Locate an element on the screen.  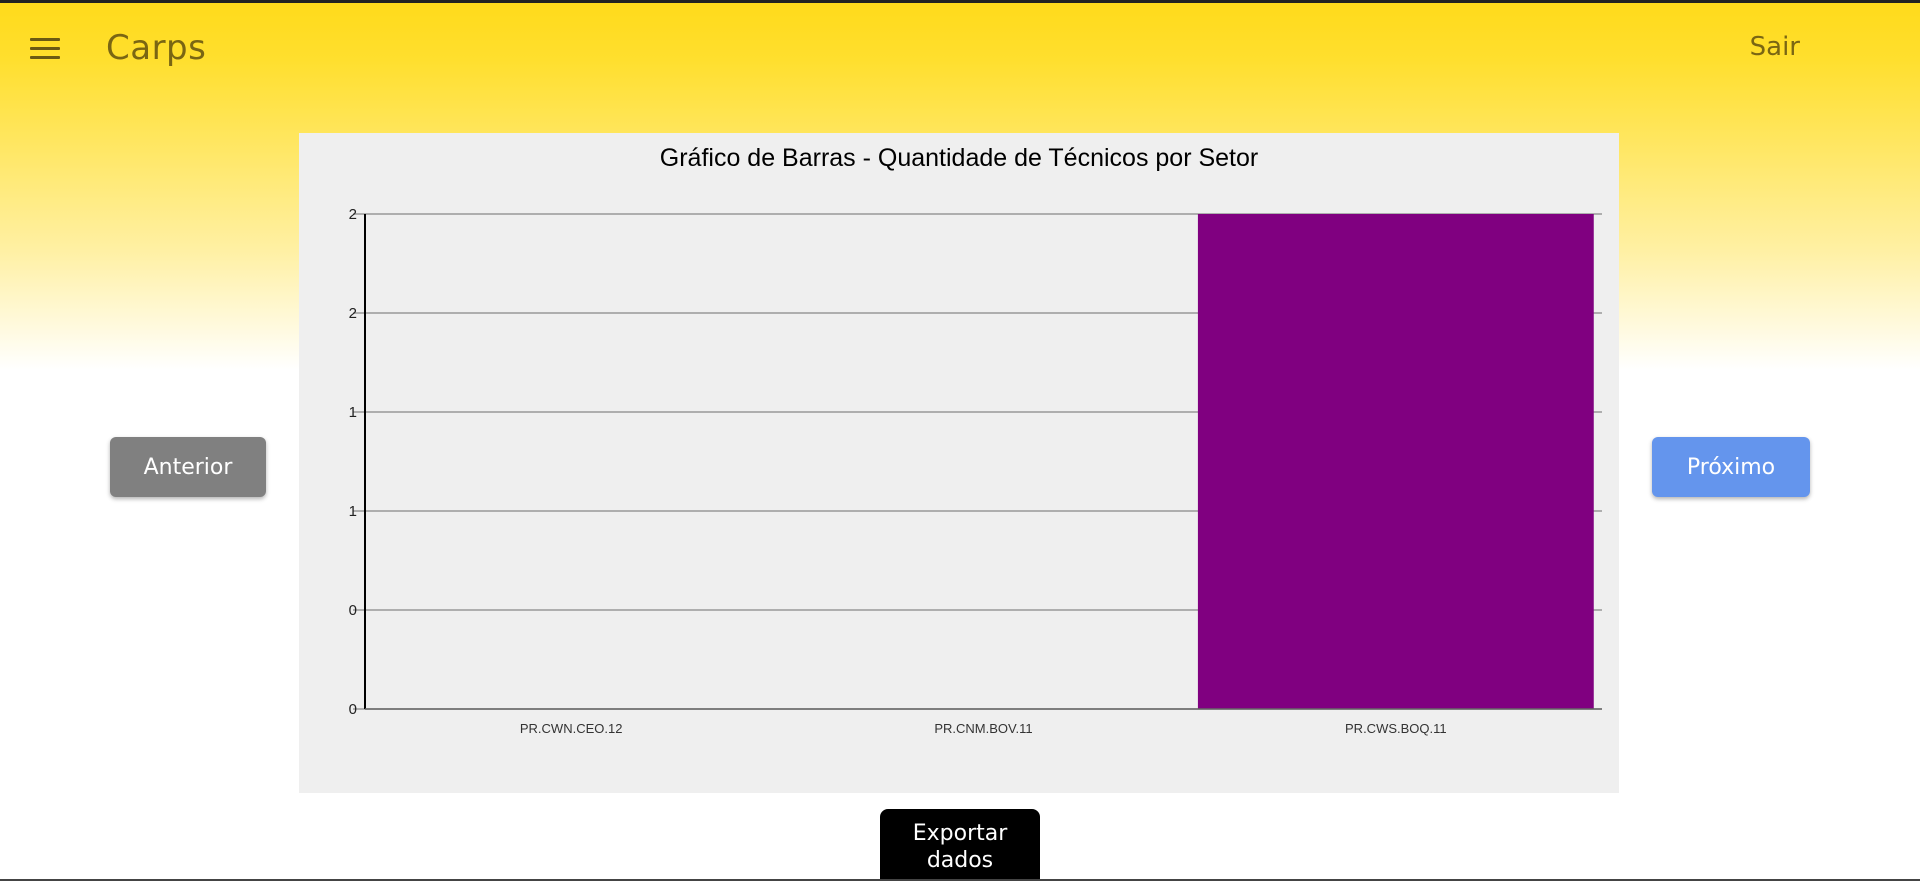
export-label-line1: Exportar is located at coordinates (960, 833).